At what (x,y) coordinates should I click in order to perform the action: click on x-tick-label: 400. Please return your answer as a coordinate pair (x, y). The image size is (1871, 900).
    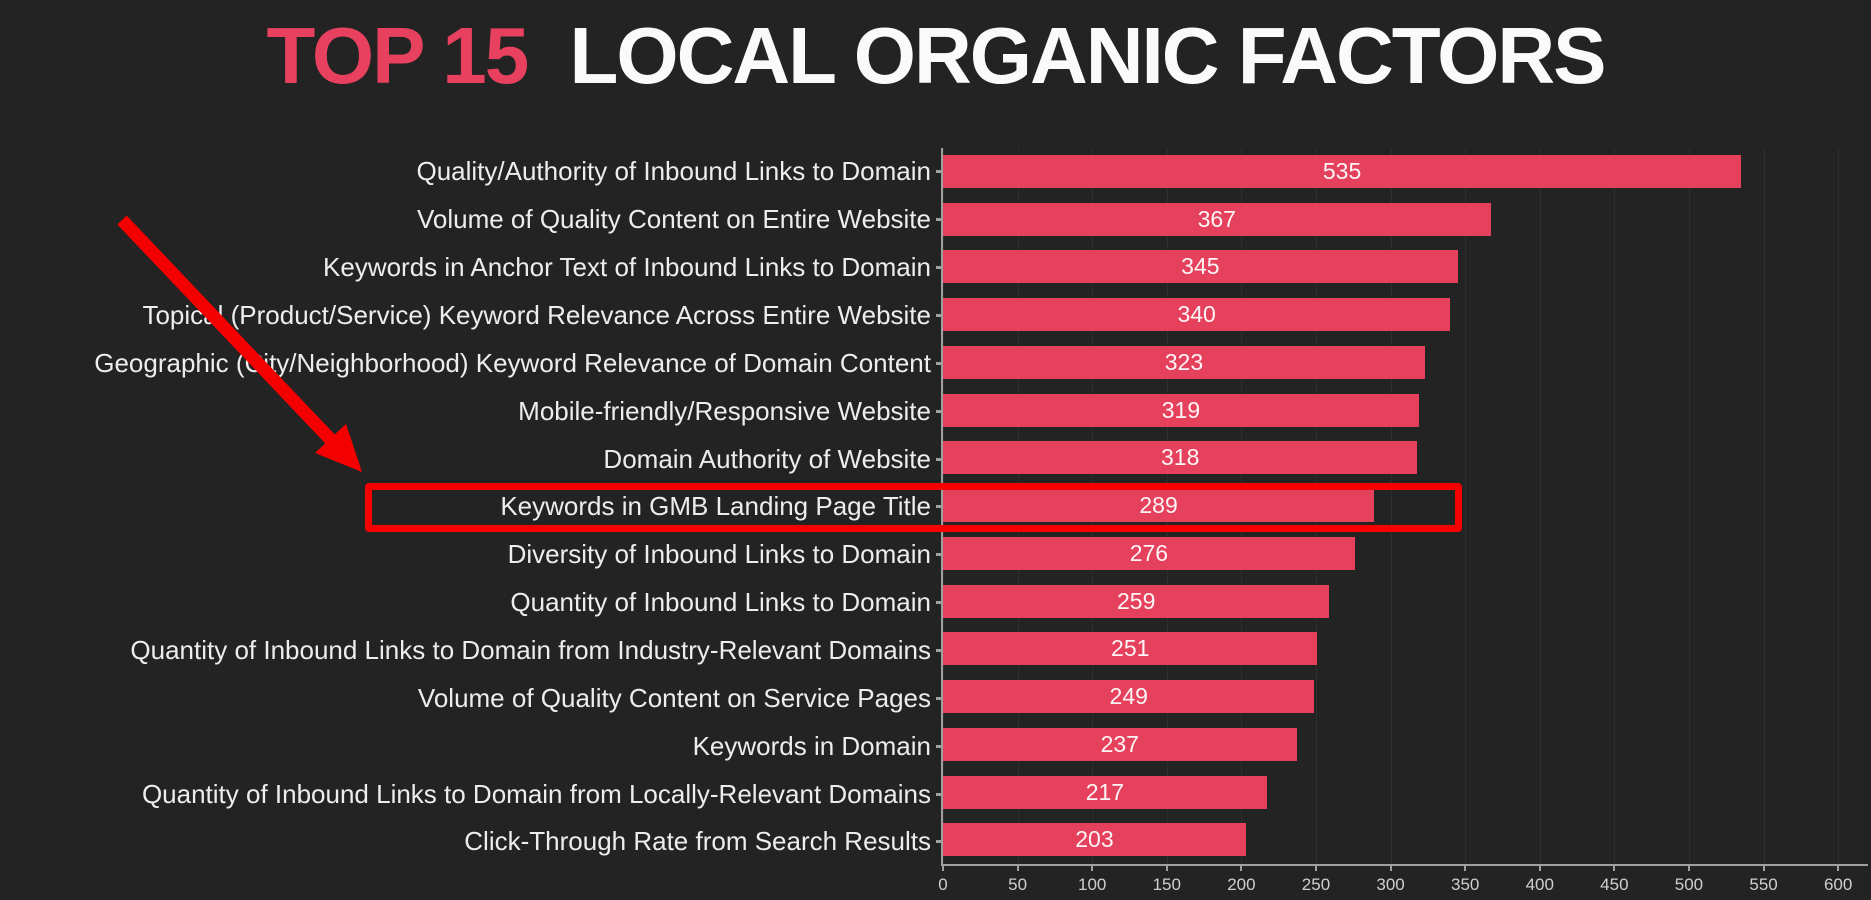
    Looking at the image, I should click on (1539, 884).